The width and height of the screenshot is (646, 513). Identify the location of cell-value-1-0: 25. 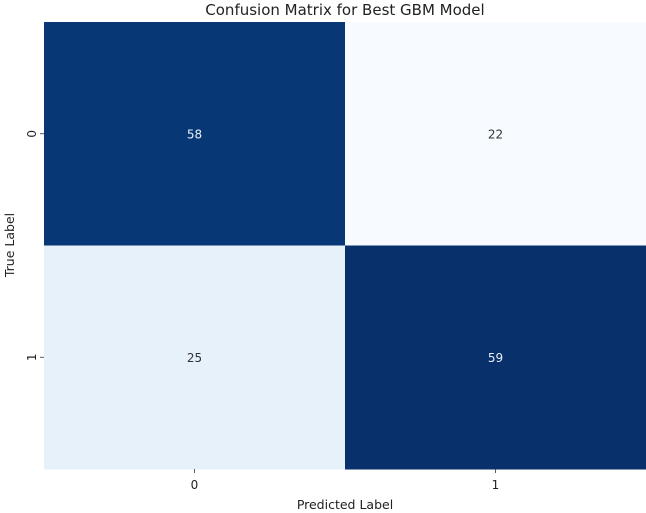
(194, 358).